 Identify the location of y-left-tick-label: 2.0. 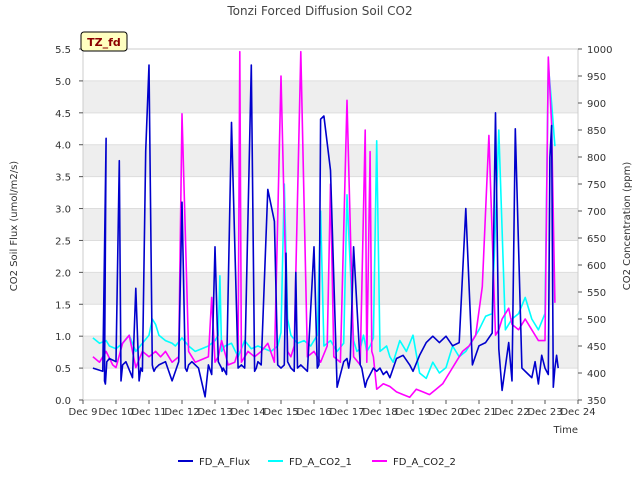
(63, 273).